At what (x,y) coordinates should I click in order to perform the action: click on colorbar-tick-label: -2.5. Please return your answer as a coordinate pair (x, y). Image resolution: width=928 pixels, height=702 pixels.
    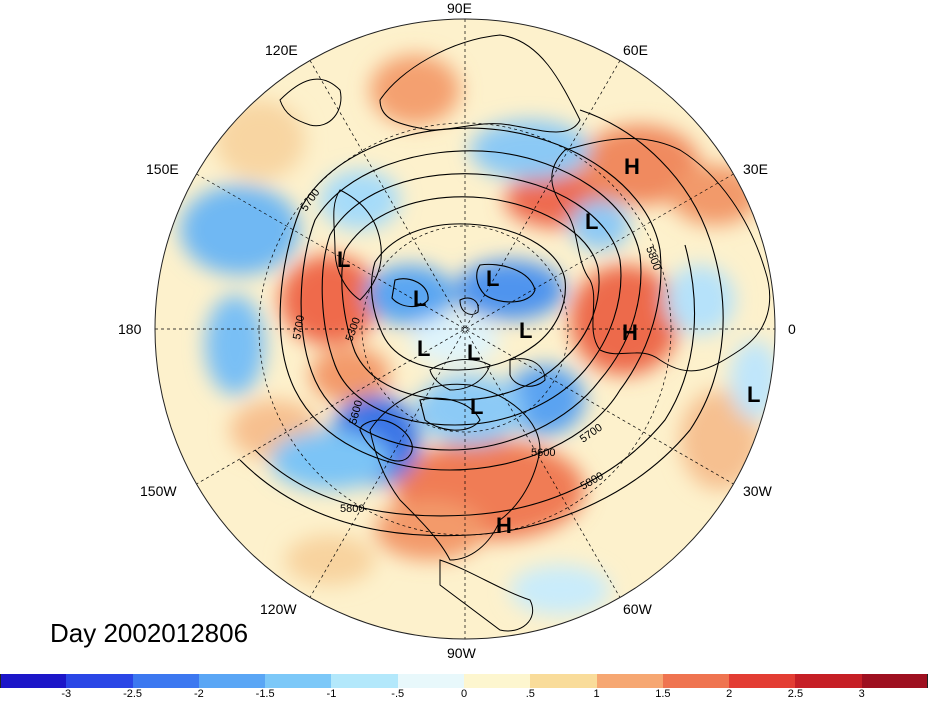
    Looking at the image, I should click on (133, 694).